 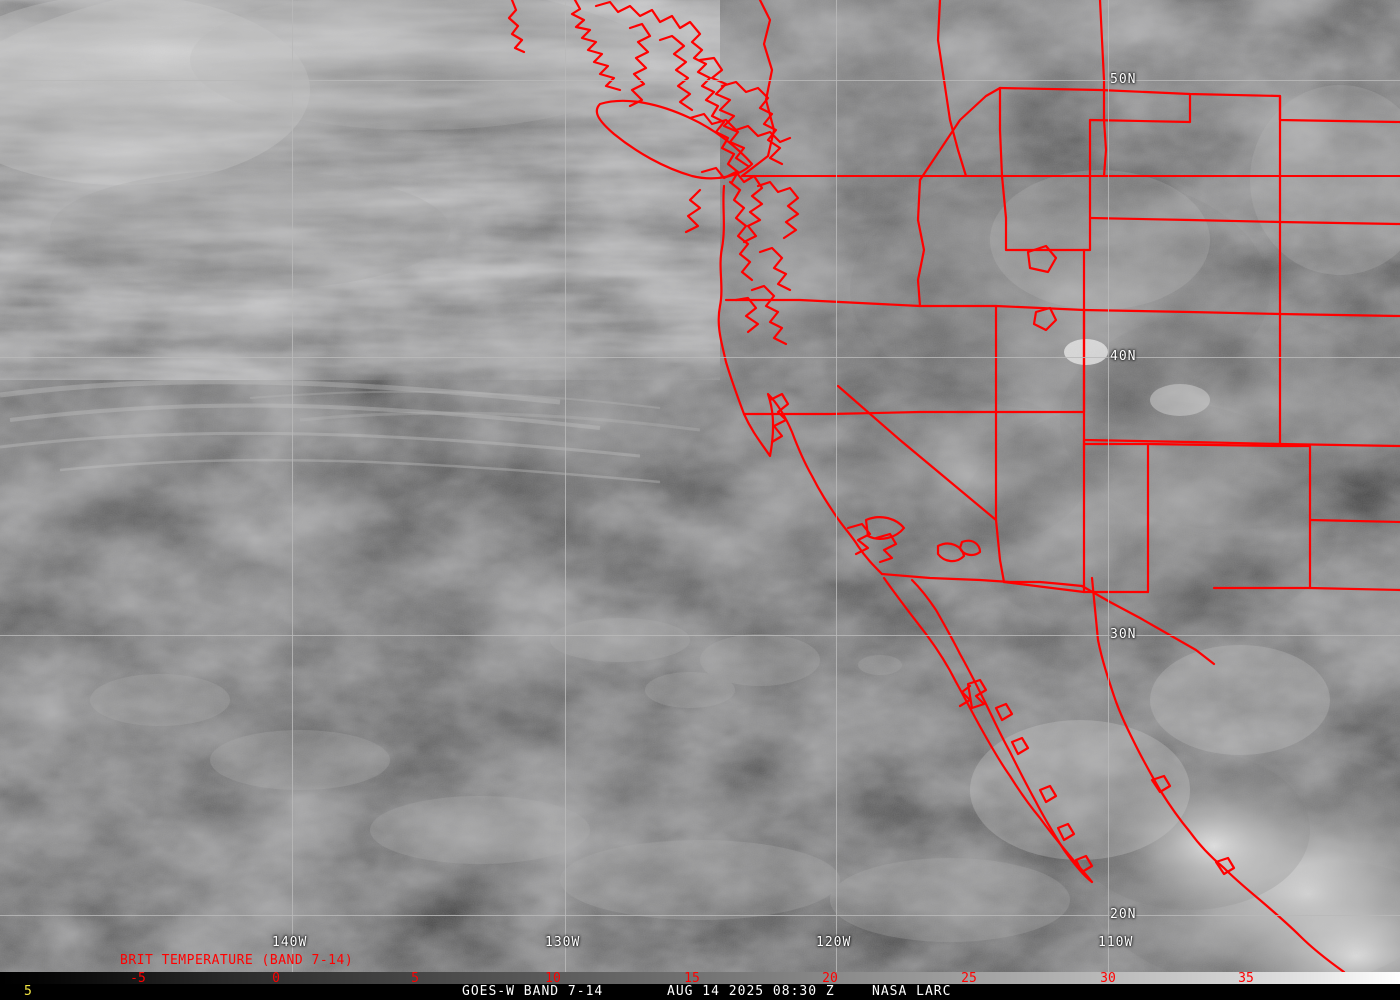 What do you see at coordinates (276, 978) in the screenshot?
I see `colorbar-tick-0: 0` at bounding box center [276, 978].